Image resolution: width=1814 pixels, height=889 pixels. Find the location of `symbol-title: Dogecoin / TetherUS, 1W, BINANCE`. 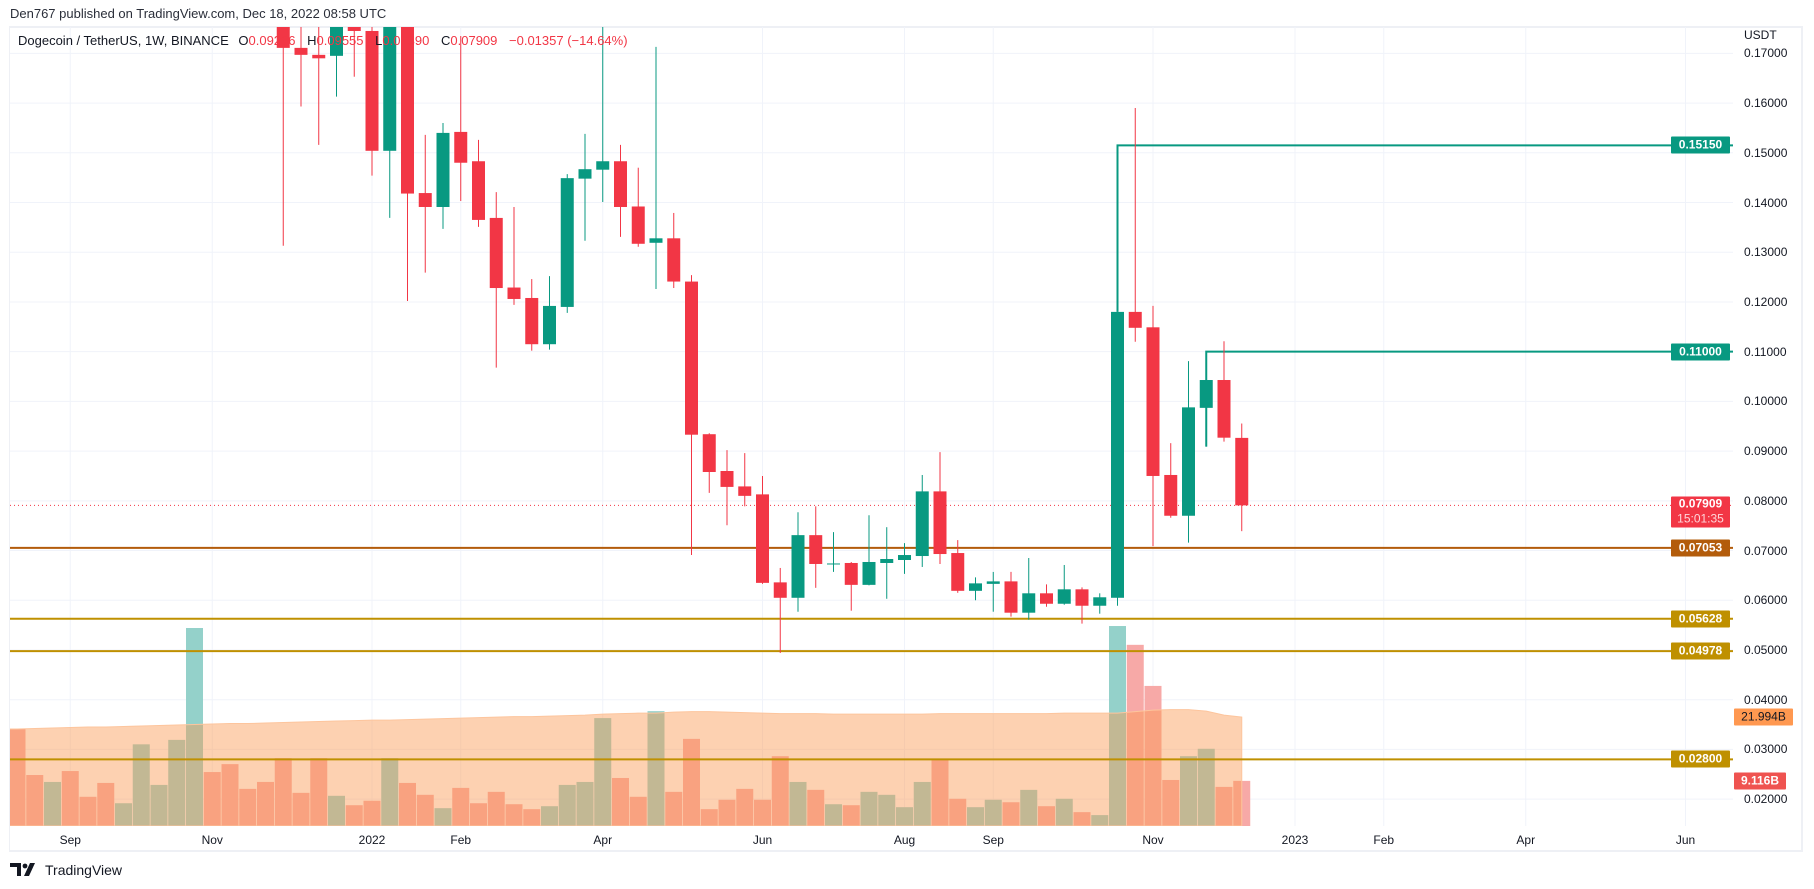

symbol-title: Dogecoin / TetherUS, 1W, BINANCE is located at coordinates (123, 40).